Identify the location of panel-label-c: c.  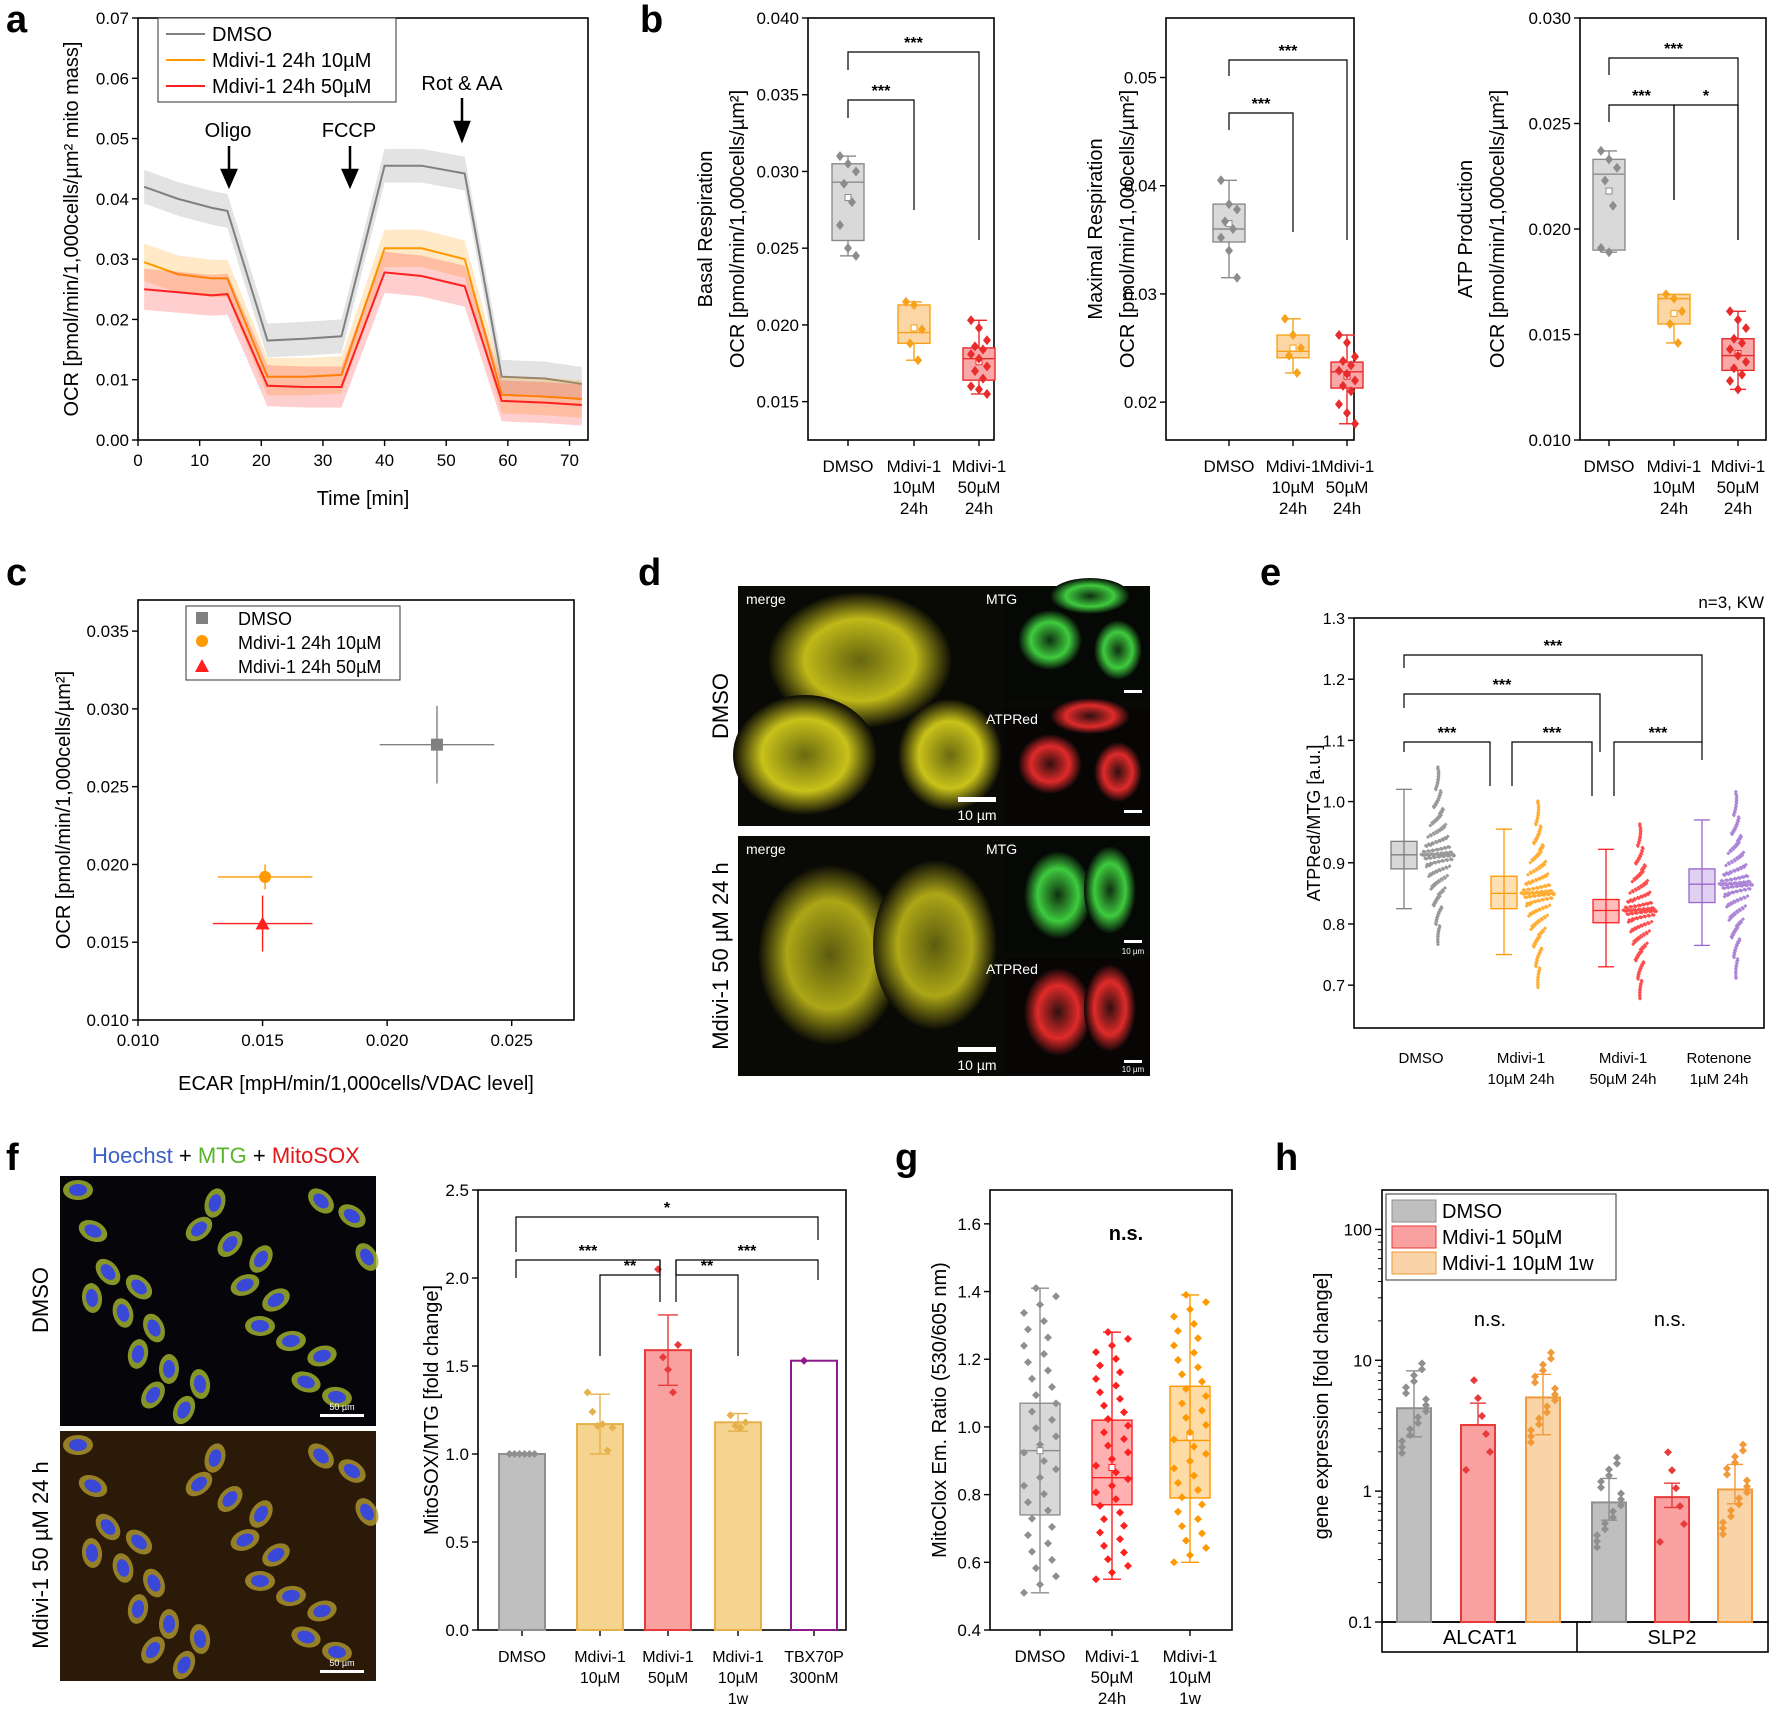
(16, 573).